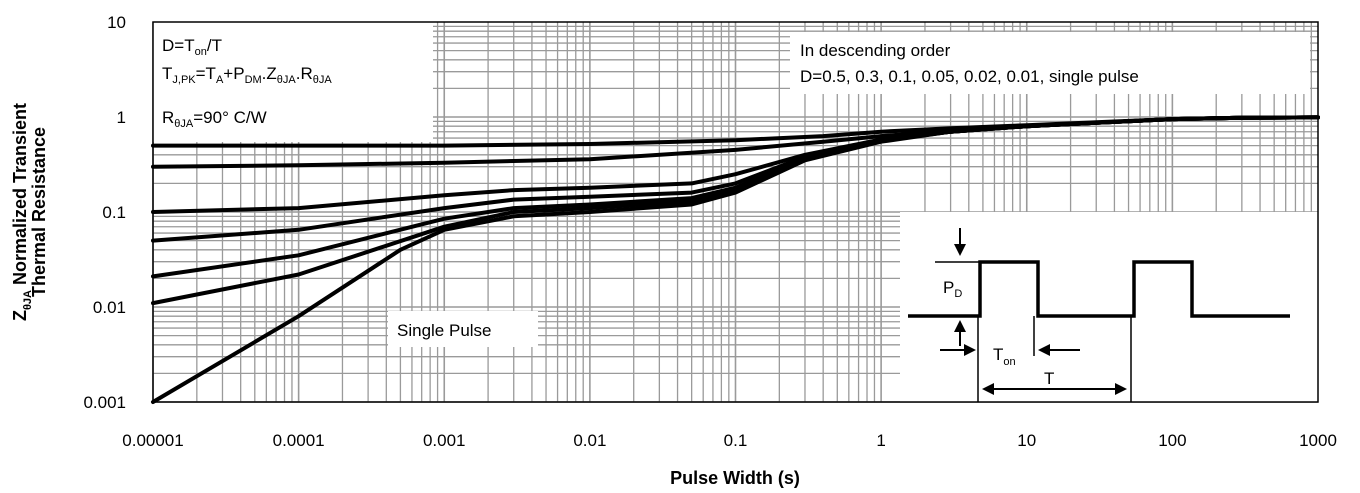  What do you see at coordinates (444, 330) in the screenshot?
I see `single-pulse-label: Single Pulse` at bounding box center [444, 330].